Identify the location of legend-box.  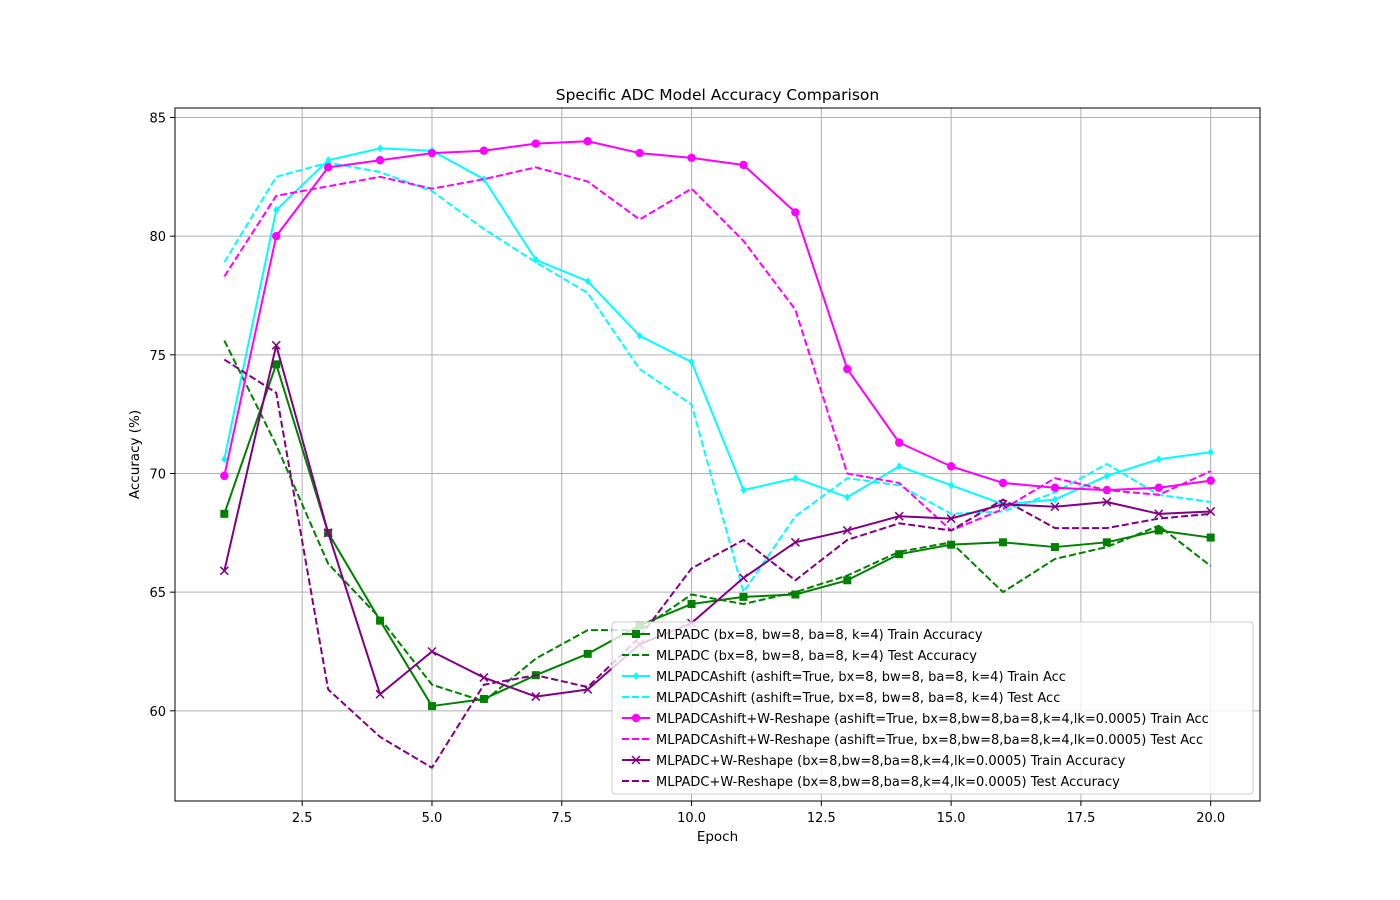
(932, 708).